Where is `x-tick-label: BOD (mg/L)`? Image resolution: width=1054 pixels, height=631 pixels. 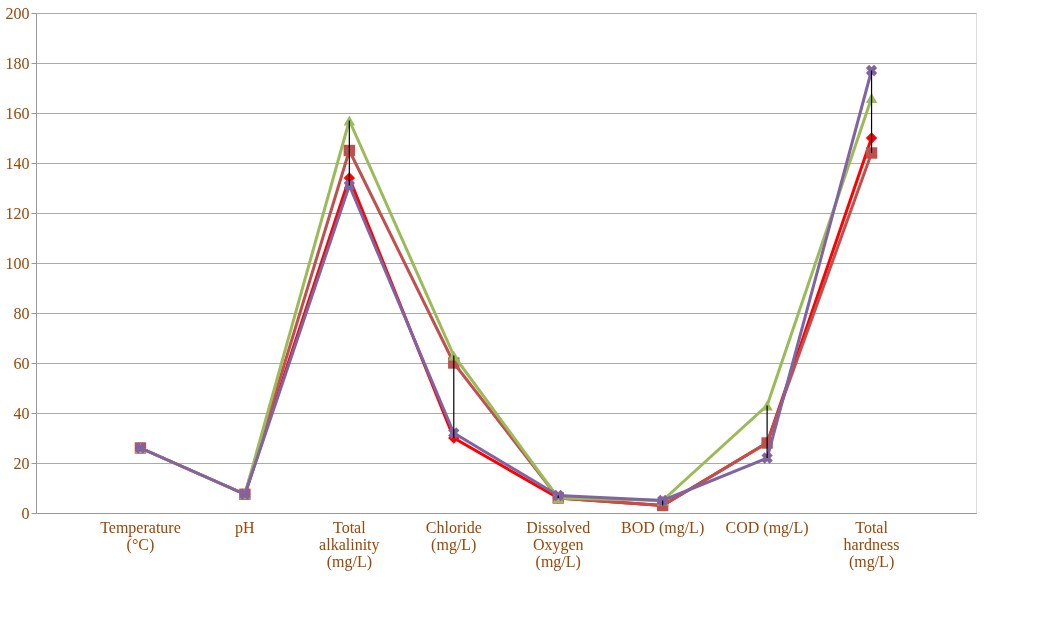
x-tick-label: BOD (mg/L) is located at coordinates (663, 527).